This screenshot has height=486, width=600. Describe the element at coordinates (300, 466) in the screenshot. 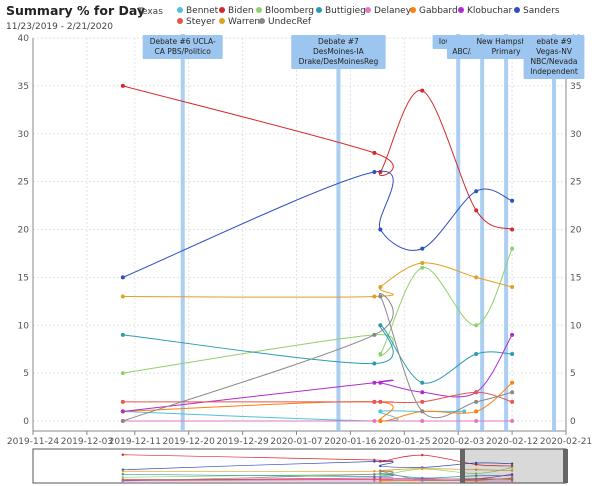

I see `overview-navigator` at that location.